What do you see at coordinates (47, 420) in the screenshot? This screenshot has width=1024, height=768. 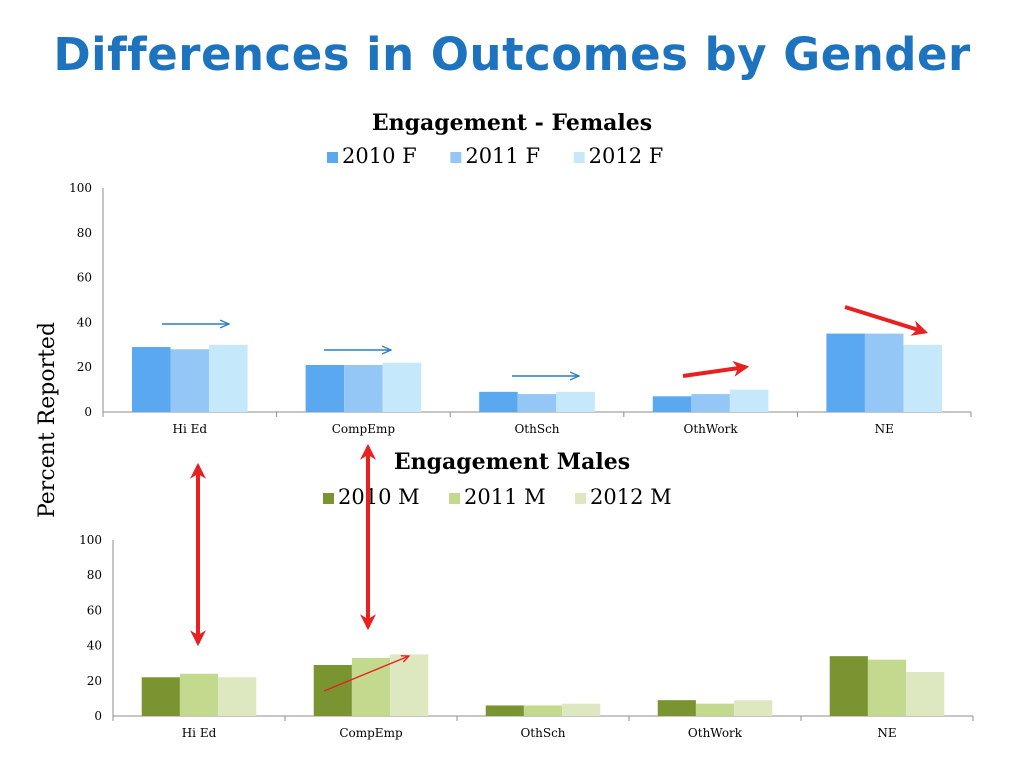 I see `y-axis-label: Percent Reported` at bounding box center [47, 420].